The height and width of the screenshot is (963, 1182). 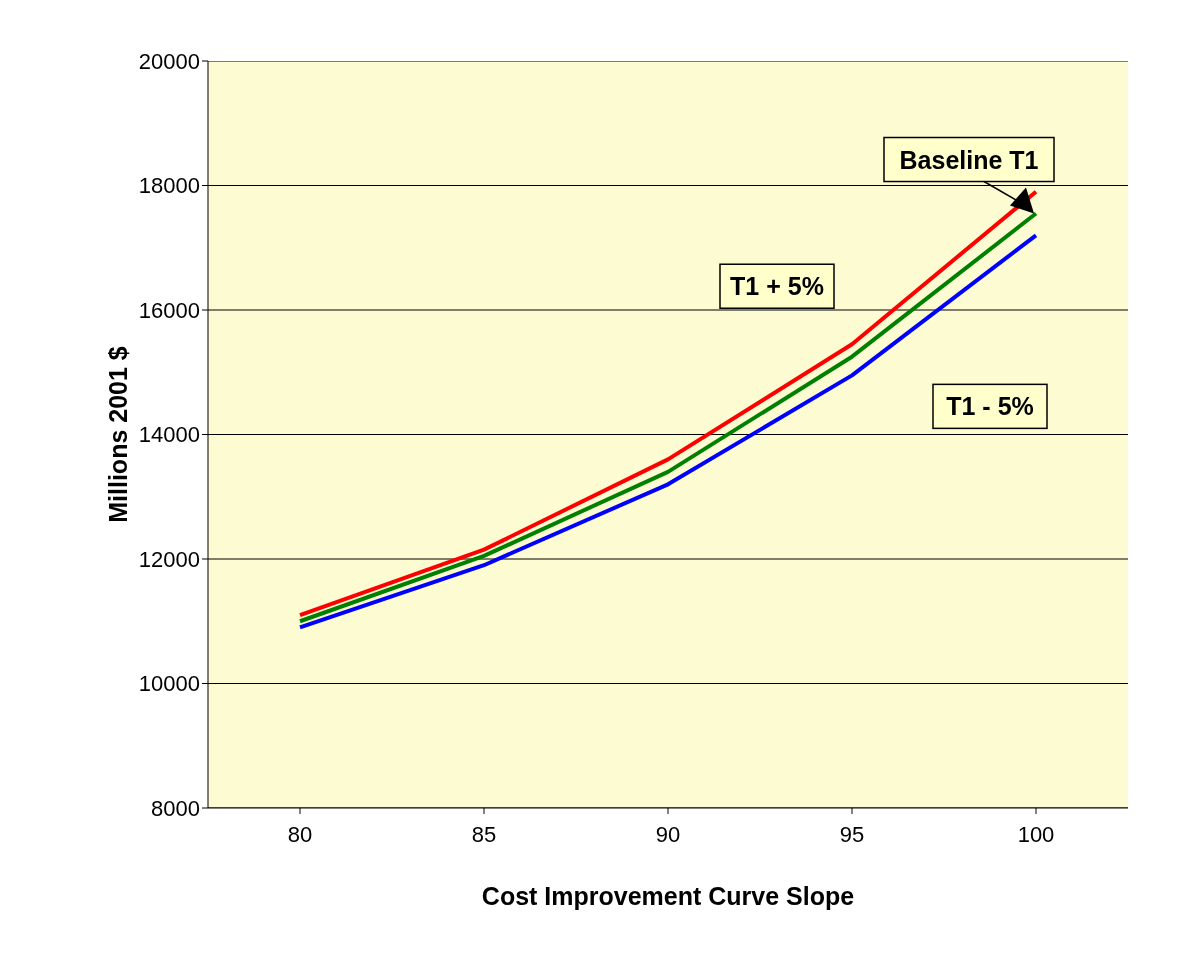 What do you see at coordinates (668, 896) in the screenshot?
I see `x-axis-title: Cost Improvement Curve Slope` at bounding box center [668, 896].